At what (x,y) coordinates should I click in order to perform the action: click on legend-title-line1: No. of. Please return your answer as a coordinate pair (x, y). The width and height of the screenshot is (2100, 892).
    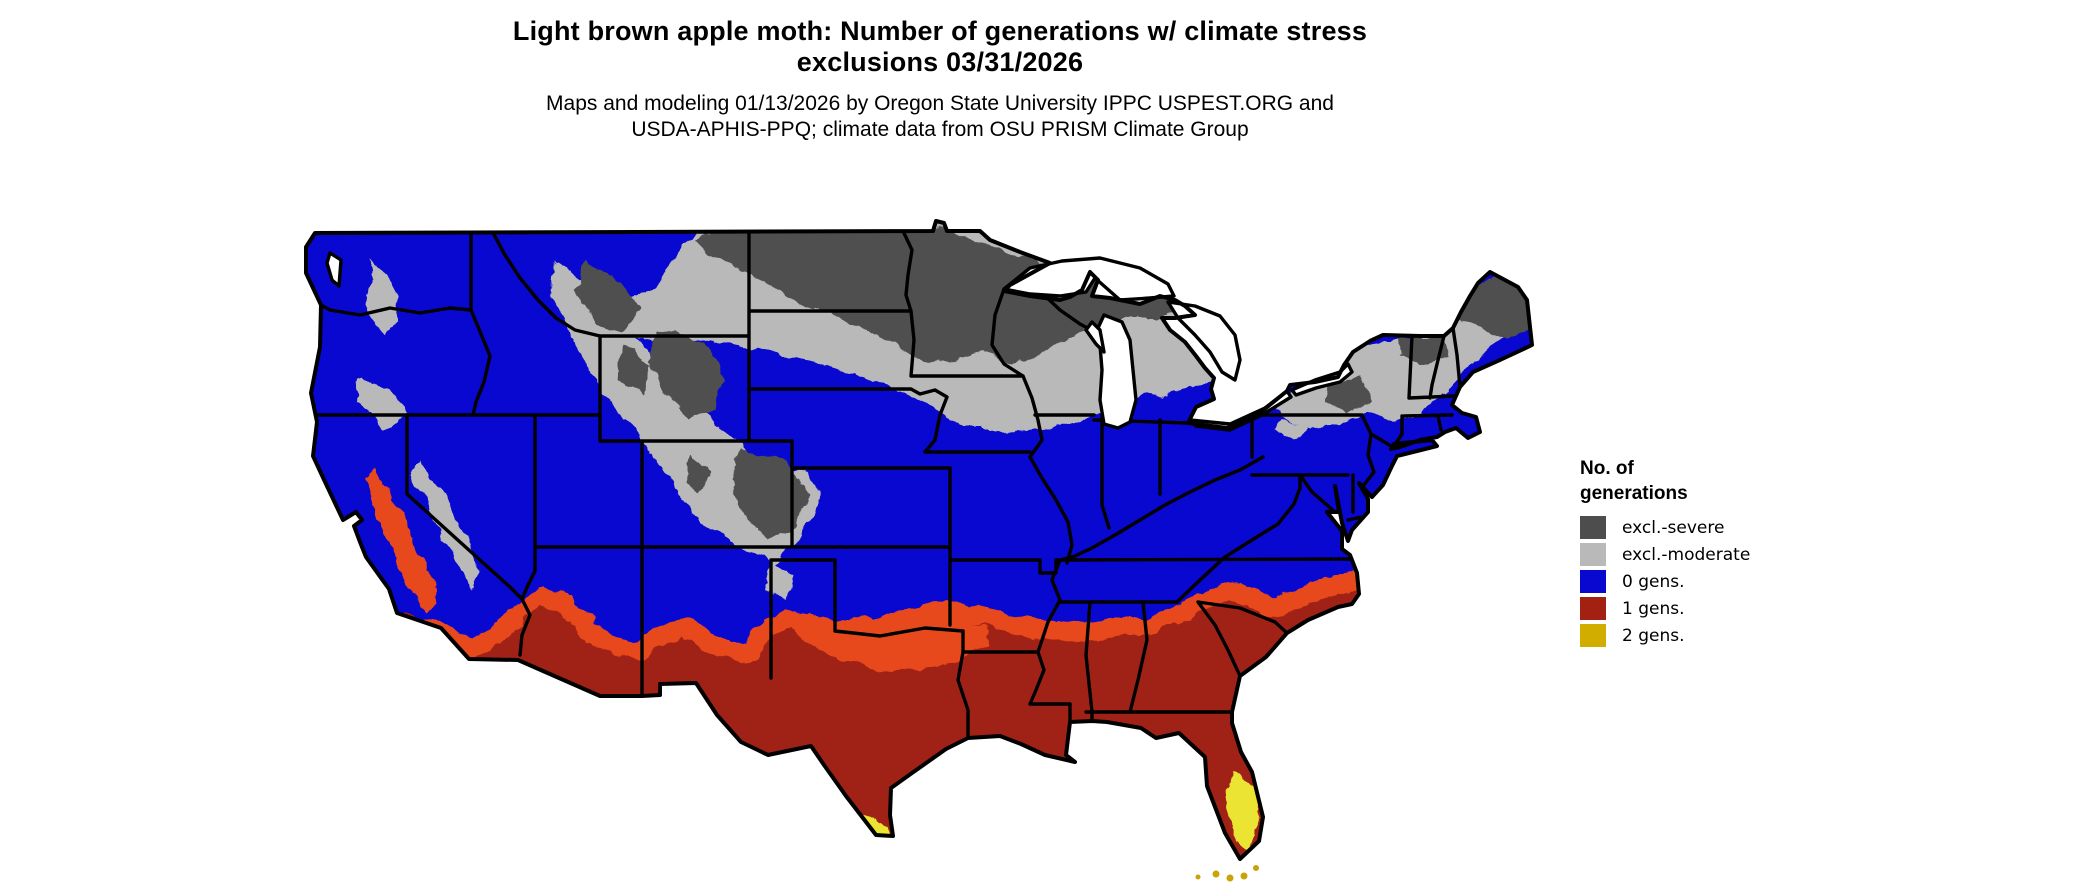
    Looking at the image, I should click on (1607, 468).